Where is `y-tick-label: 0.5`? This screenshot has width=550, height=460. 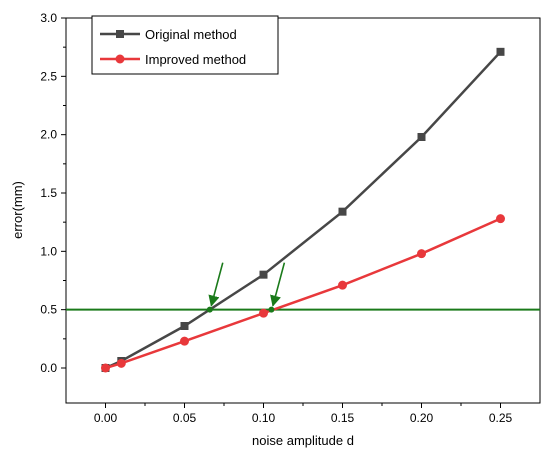
y-tick-label: 0.5 is located at coordinates (48, 310).